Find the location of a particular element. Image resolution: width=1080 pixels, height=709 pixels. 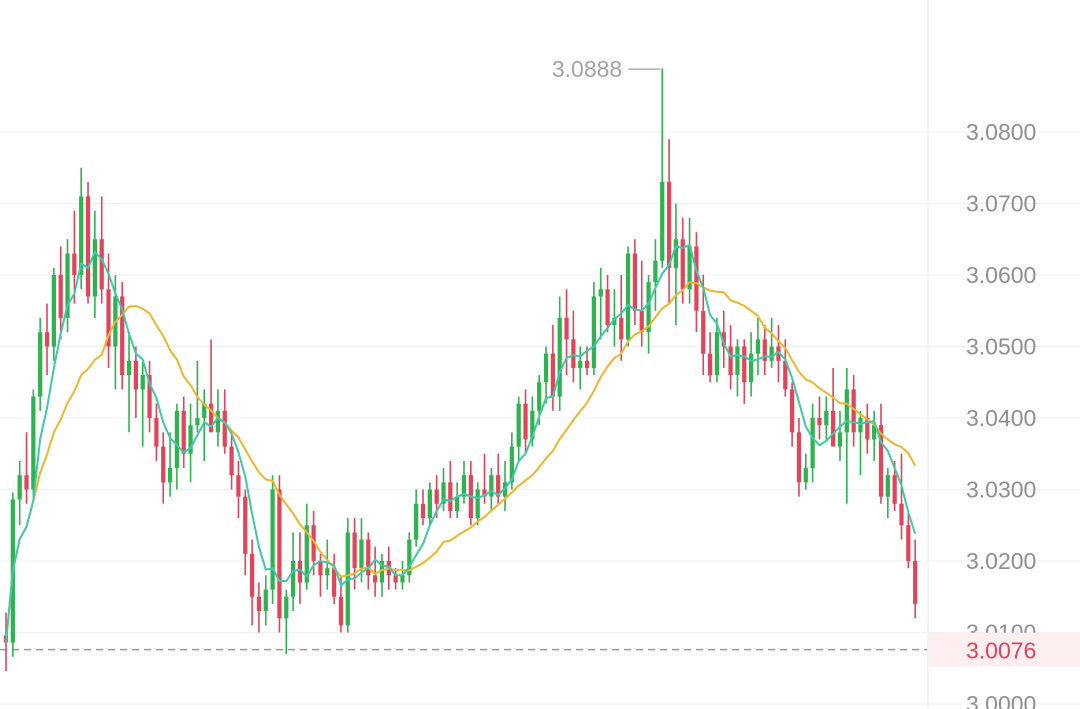

y-tick-label: 3.0400 is located at coordinates (1001, 418).